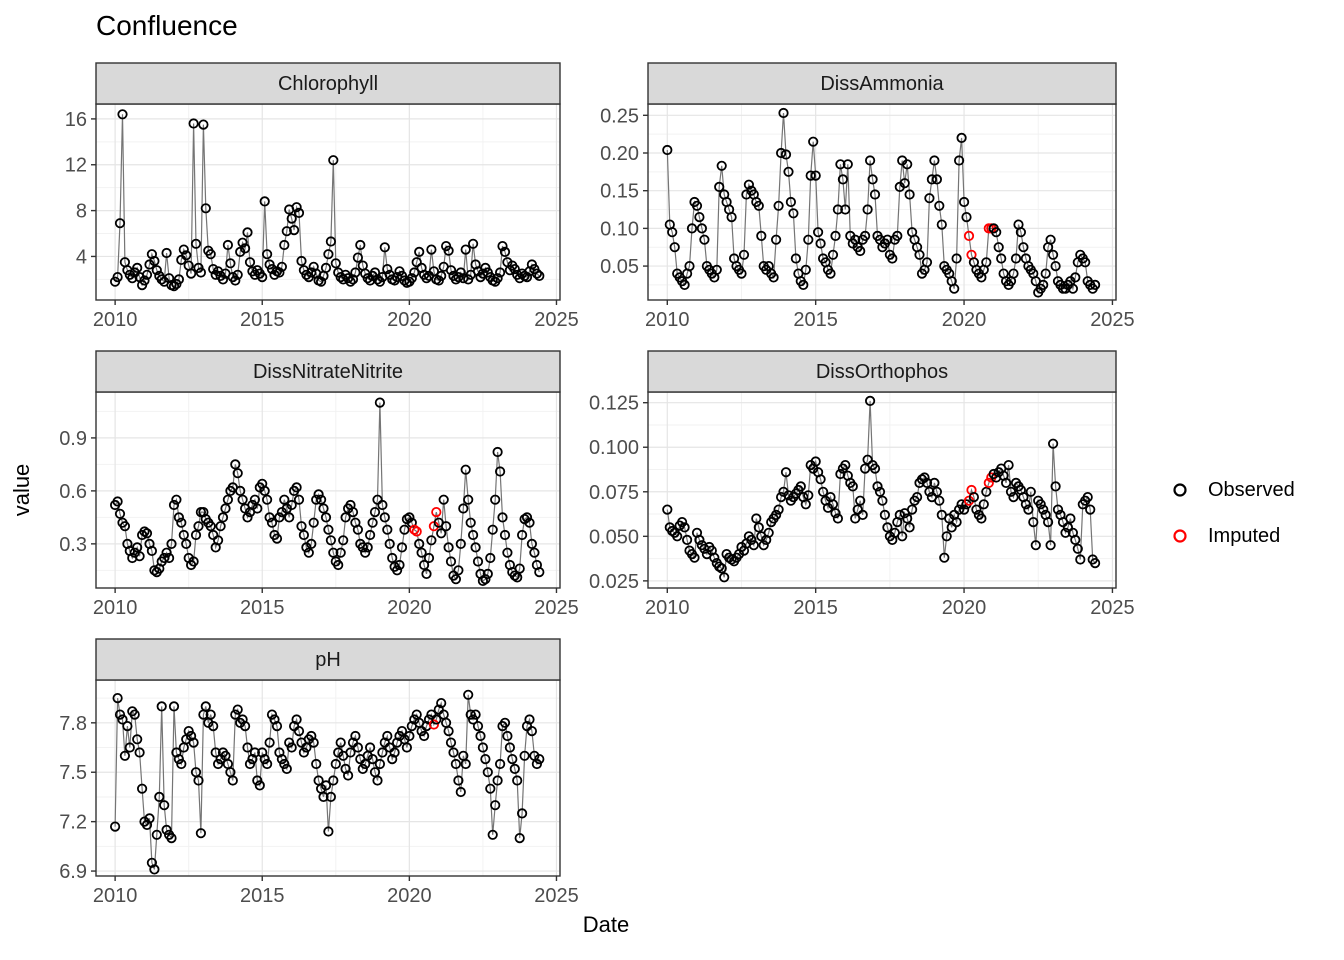 The image size is (1344, 960). Describe the element at coordinates (1112, 320) in the screenshot. I see `x-tick-label: 2025` at that location.